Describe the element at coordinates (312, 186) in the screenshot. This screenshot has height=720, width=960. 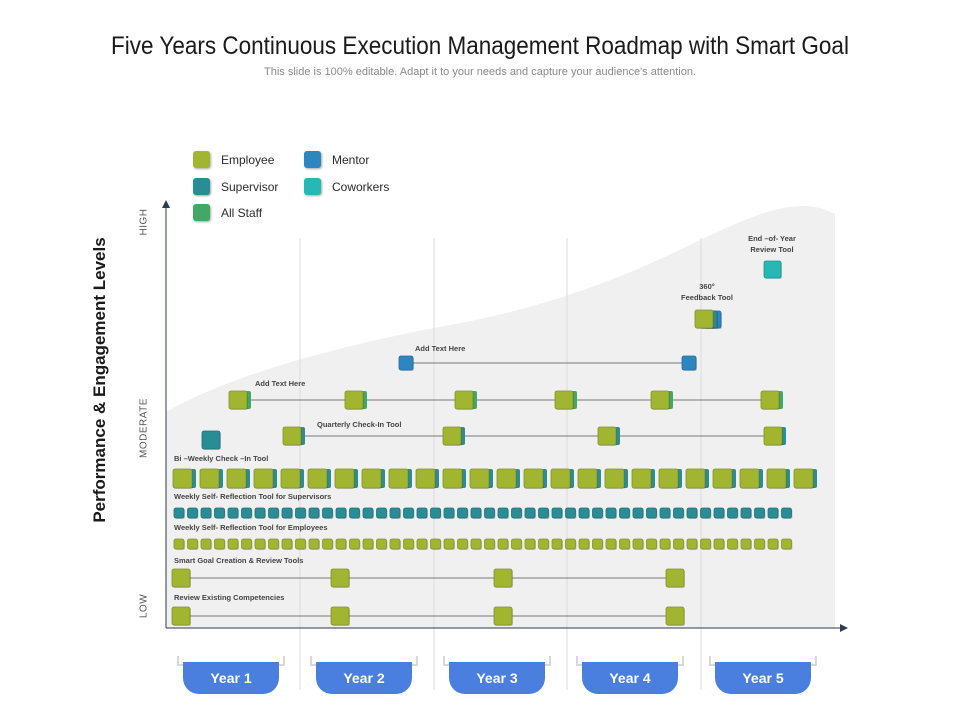
I see `legend-swatch-coworkers` at that location.